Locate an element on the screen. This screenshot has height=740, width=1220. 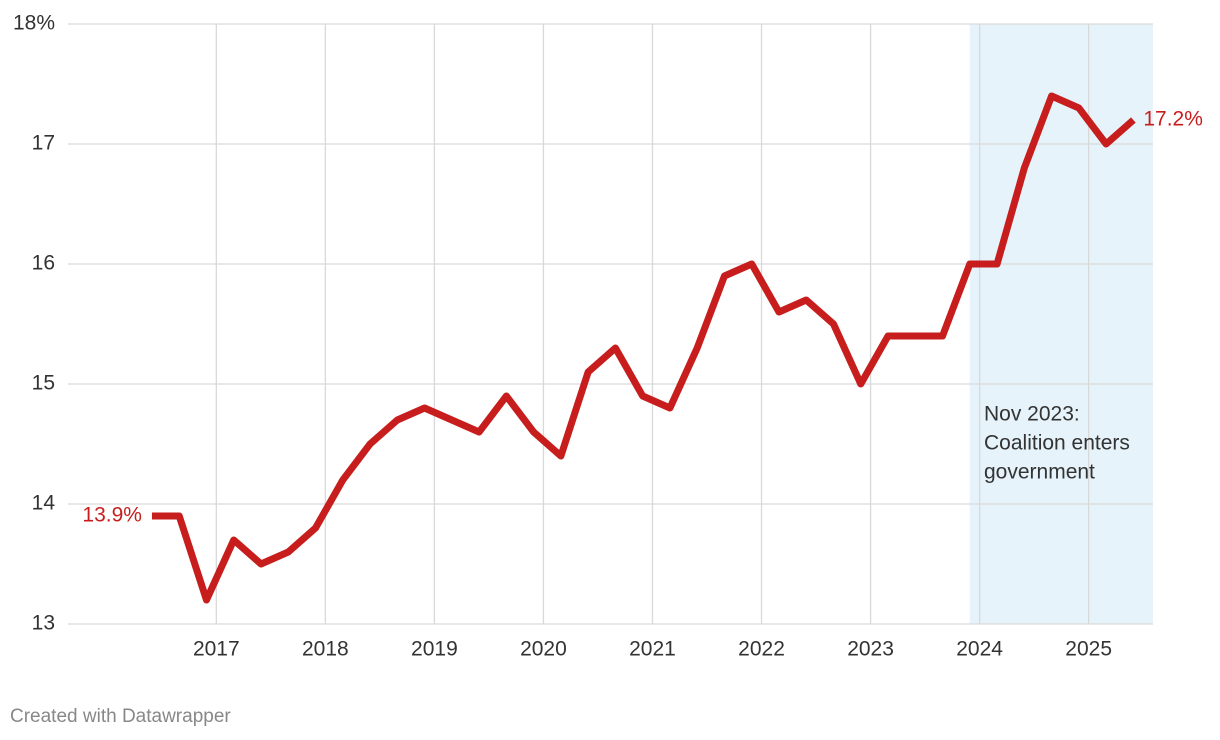
annotation: government is located at coordinates (1039, 472).